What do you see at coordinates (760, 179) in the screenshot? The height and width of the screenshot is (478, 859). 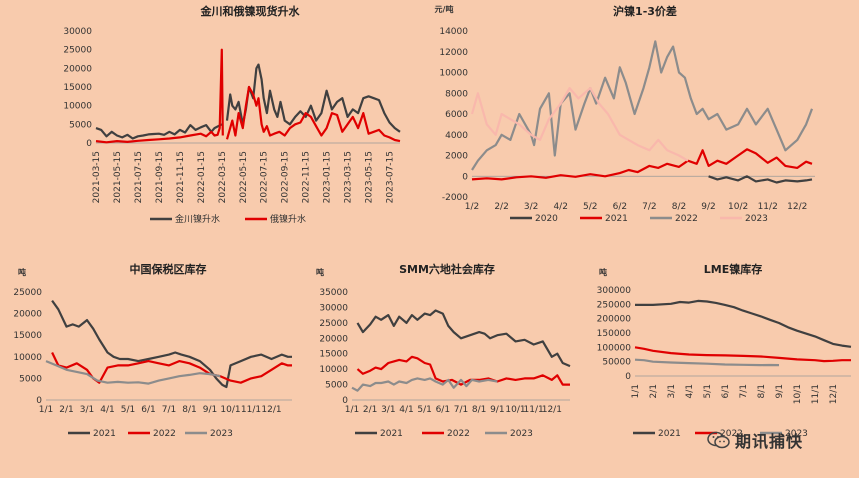 I see `series-line-2020` at bounding box center [760, 179].